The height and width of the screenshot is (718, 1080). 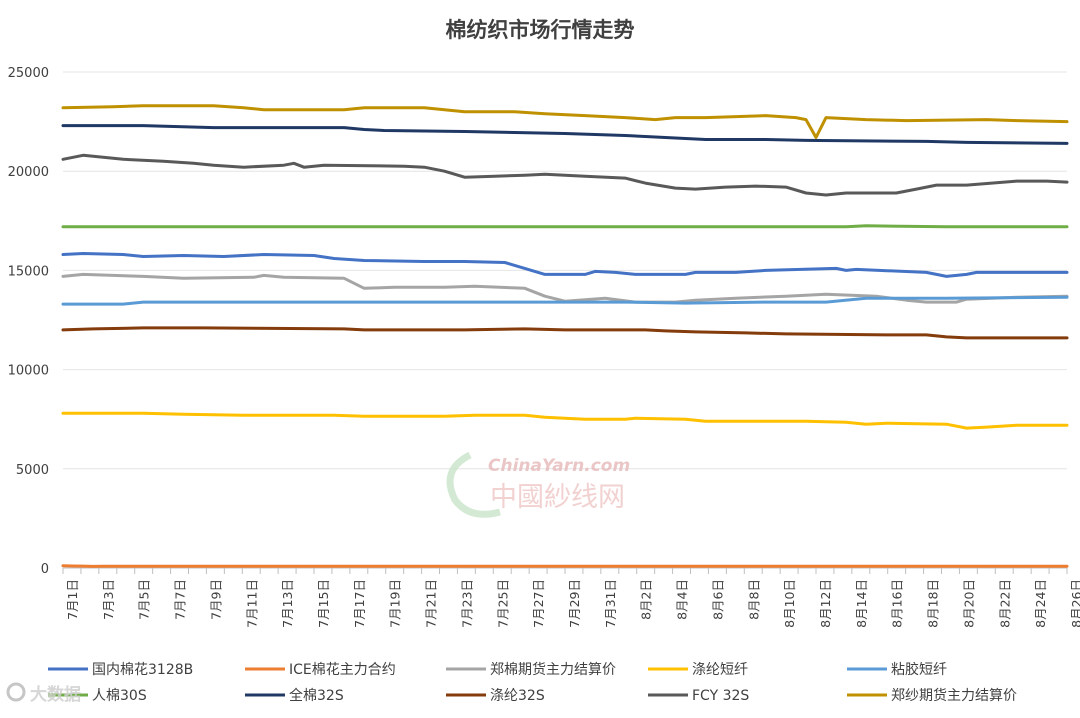 What do you see at coordinates (646, 599) in the screenshot?
I see `x-tick-label: 8月2日` at bounding box center [646, 599].